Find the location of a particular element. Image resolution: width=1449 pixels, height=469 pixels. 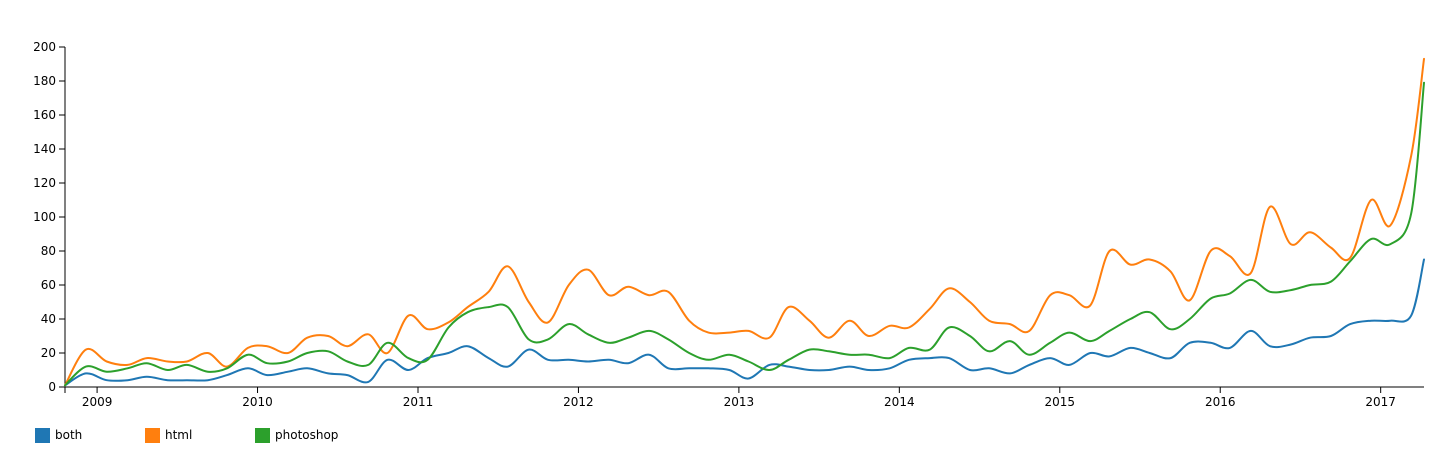

y-tick-label: 60 is located at coordinates (48, 285).